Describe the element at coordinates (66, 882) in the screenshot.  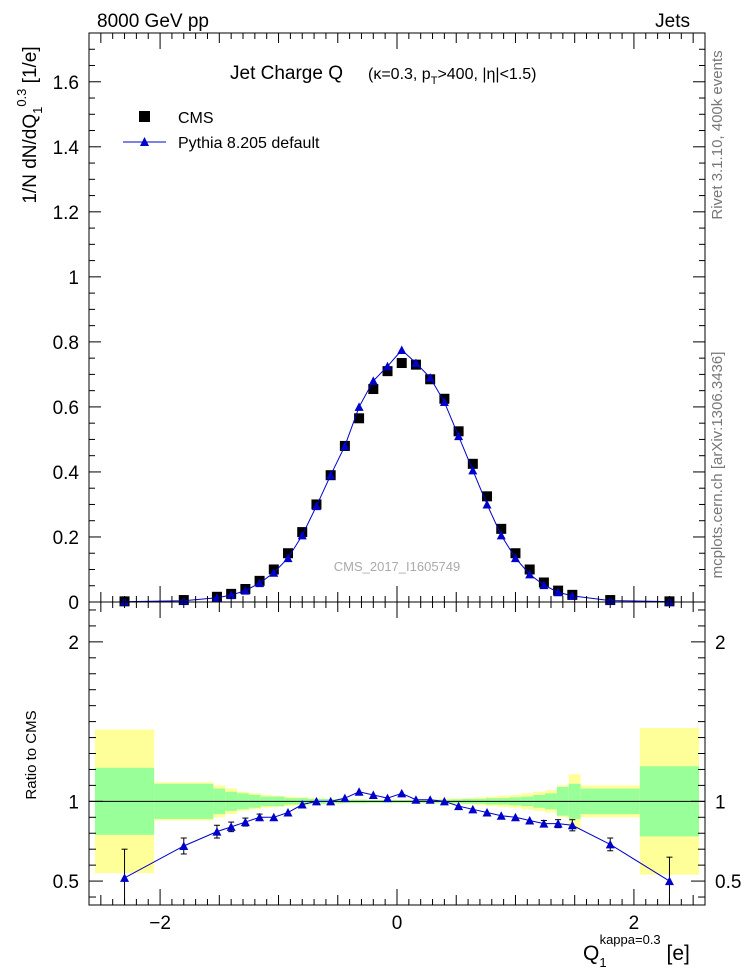
I see `ratio-ytick-label: 0.5` at that location.